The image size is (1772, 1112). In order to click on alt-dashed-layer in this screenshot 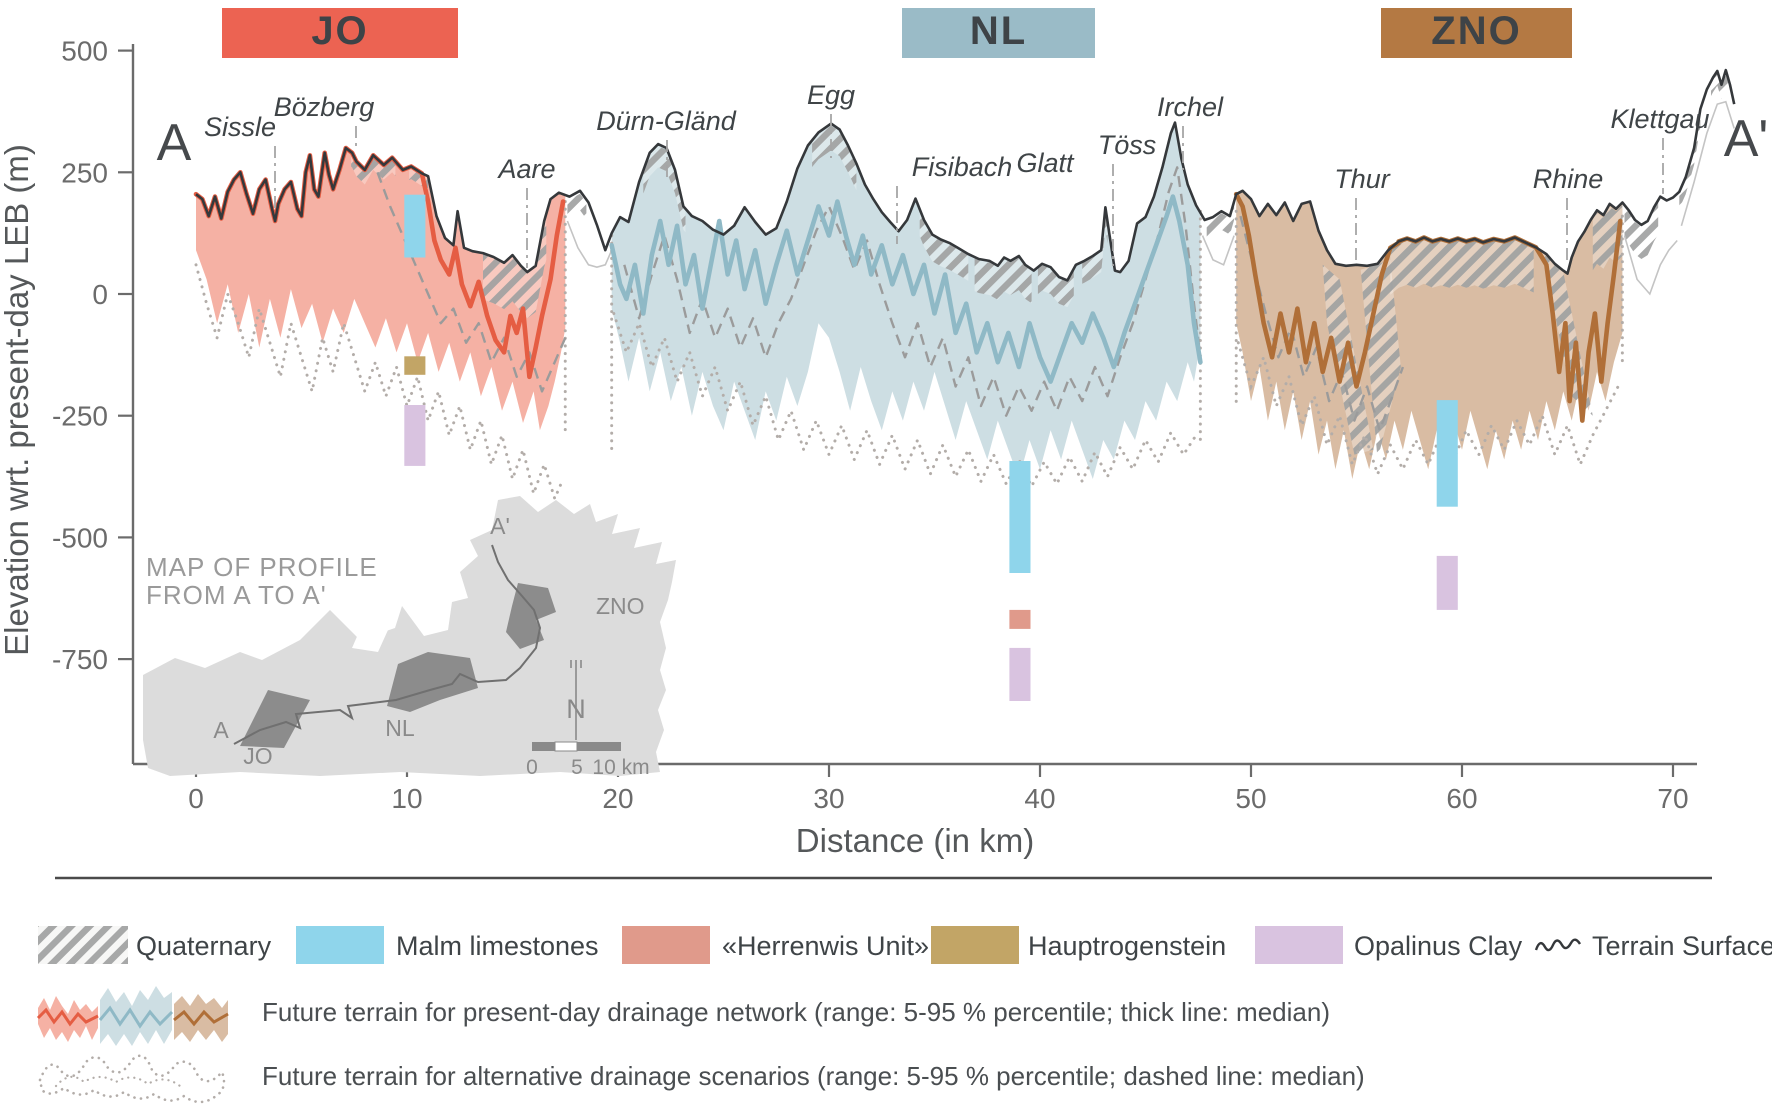, I will do `click(890, 299)`.